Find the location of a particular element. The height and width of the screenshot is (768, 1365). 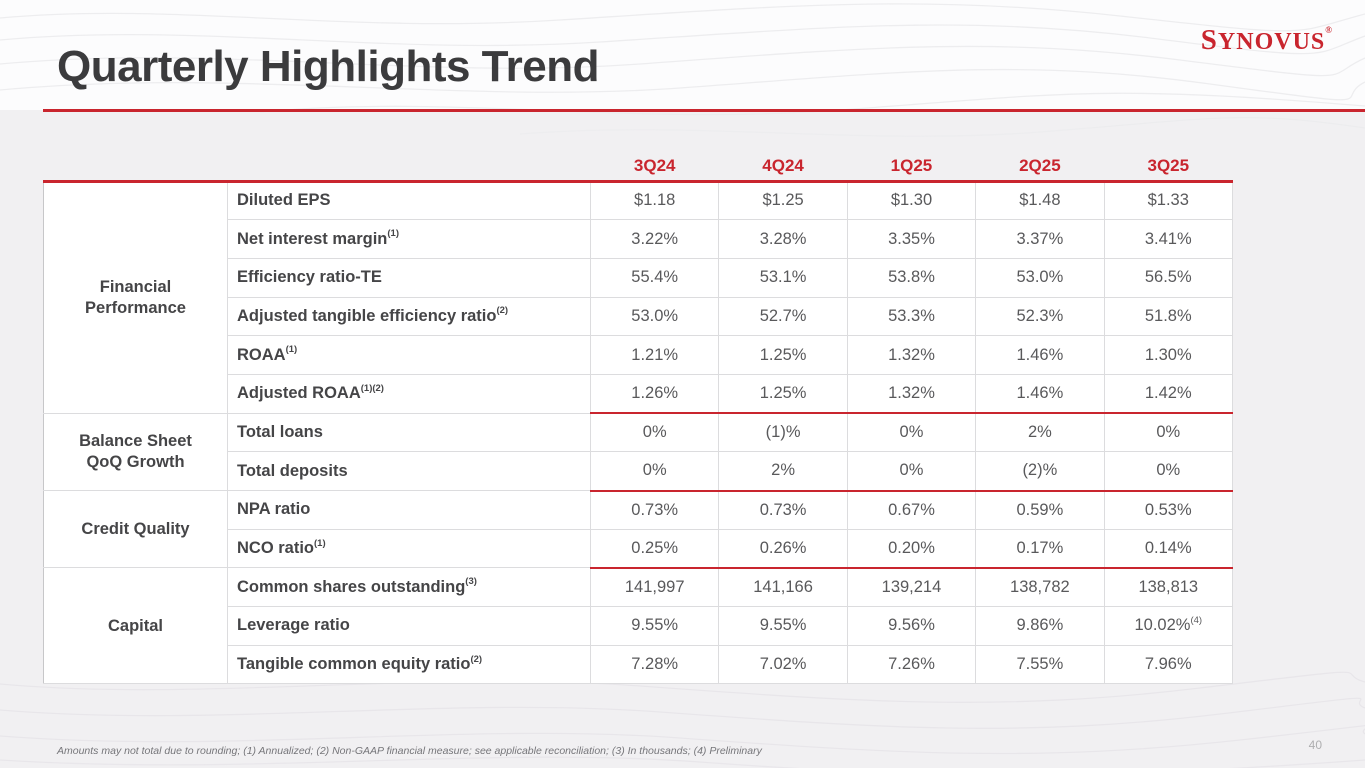

value-cell: 3.41% is located at coordinates (1168, 239).